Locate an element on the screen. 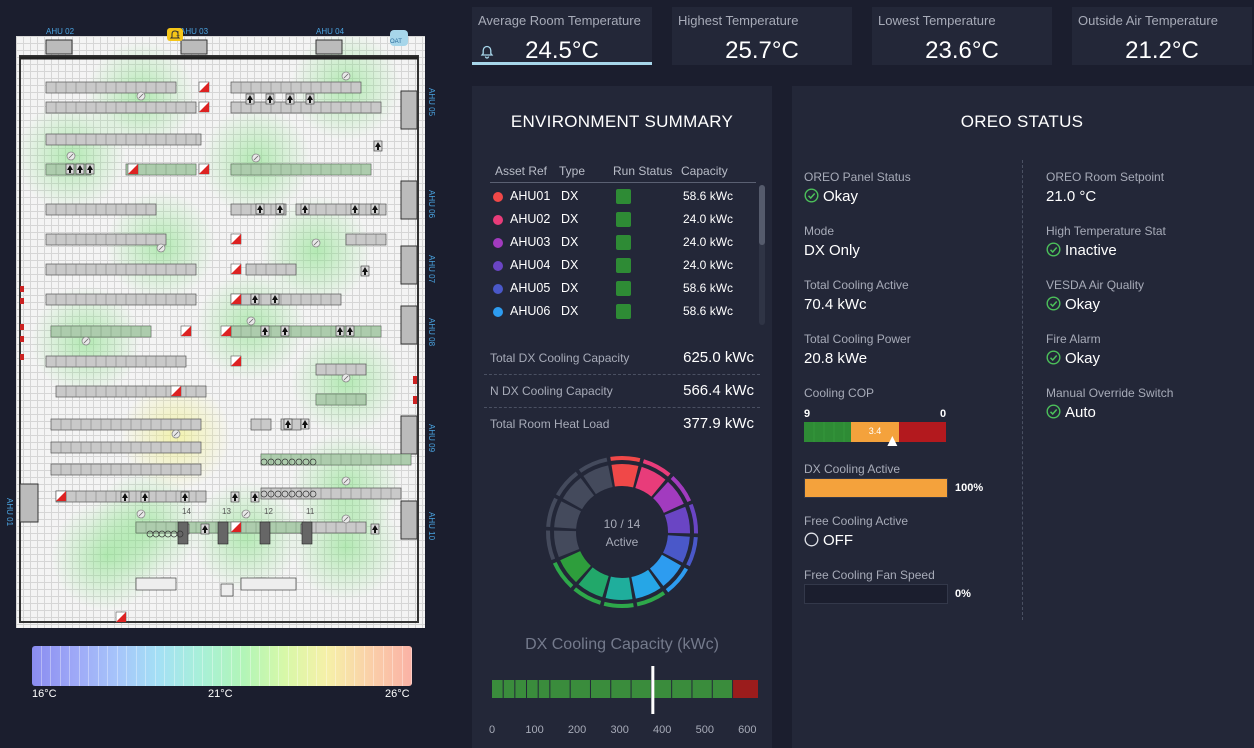  summary-value: 625.0 kWc is located at coordinates (718, 357).